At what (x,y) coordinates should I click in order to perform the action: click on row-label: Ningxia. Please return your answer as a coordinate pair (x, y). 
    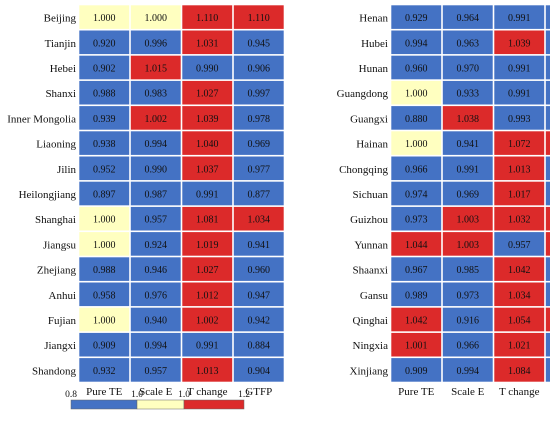
    Looking at the image, I should click on (371, 346).